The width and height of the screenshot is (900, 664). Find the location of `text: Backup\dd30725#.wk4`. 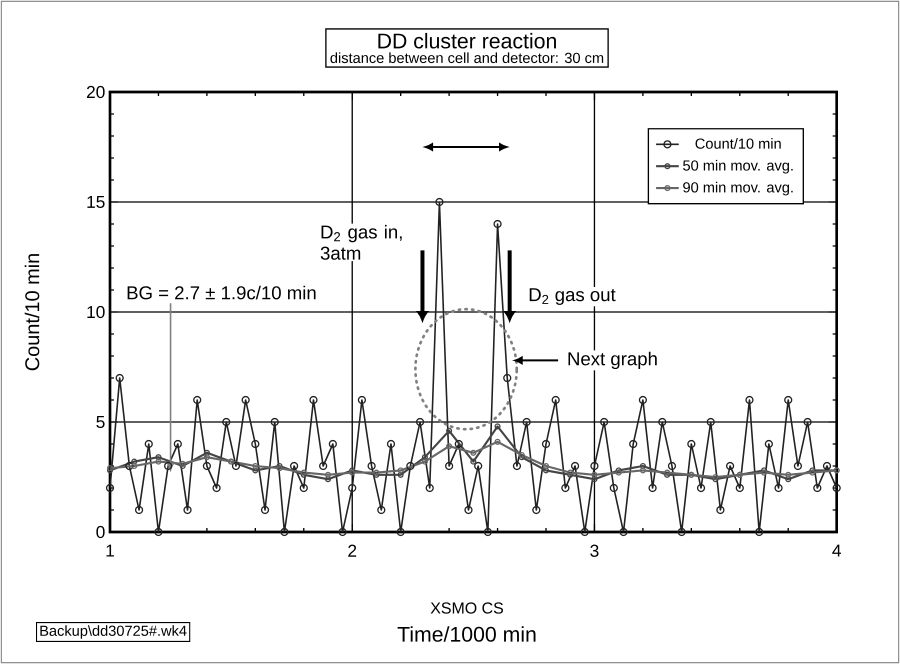

text: Backup\dd30725#.wk4 is located at coordinates (113, 632).